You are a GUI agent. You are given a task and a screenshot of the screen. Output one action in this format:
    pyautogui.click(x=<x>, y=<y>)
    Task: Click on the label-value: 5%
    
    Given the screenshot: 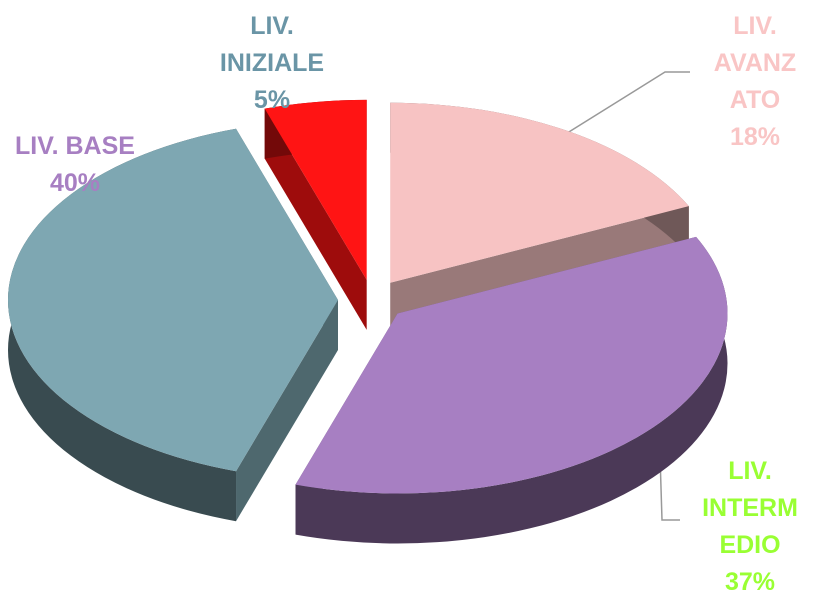 What is the action you would take?
    pyautogui.click(x=272, y=100)
    